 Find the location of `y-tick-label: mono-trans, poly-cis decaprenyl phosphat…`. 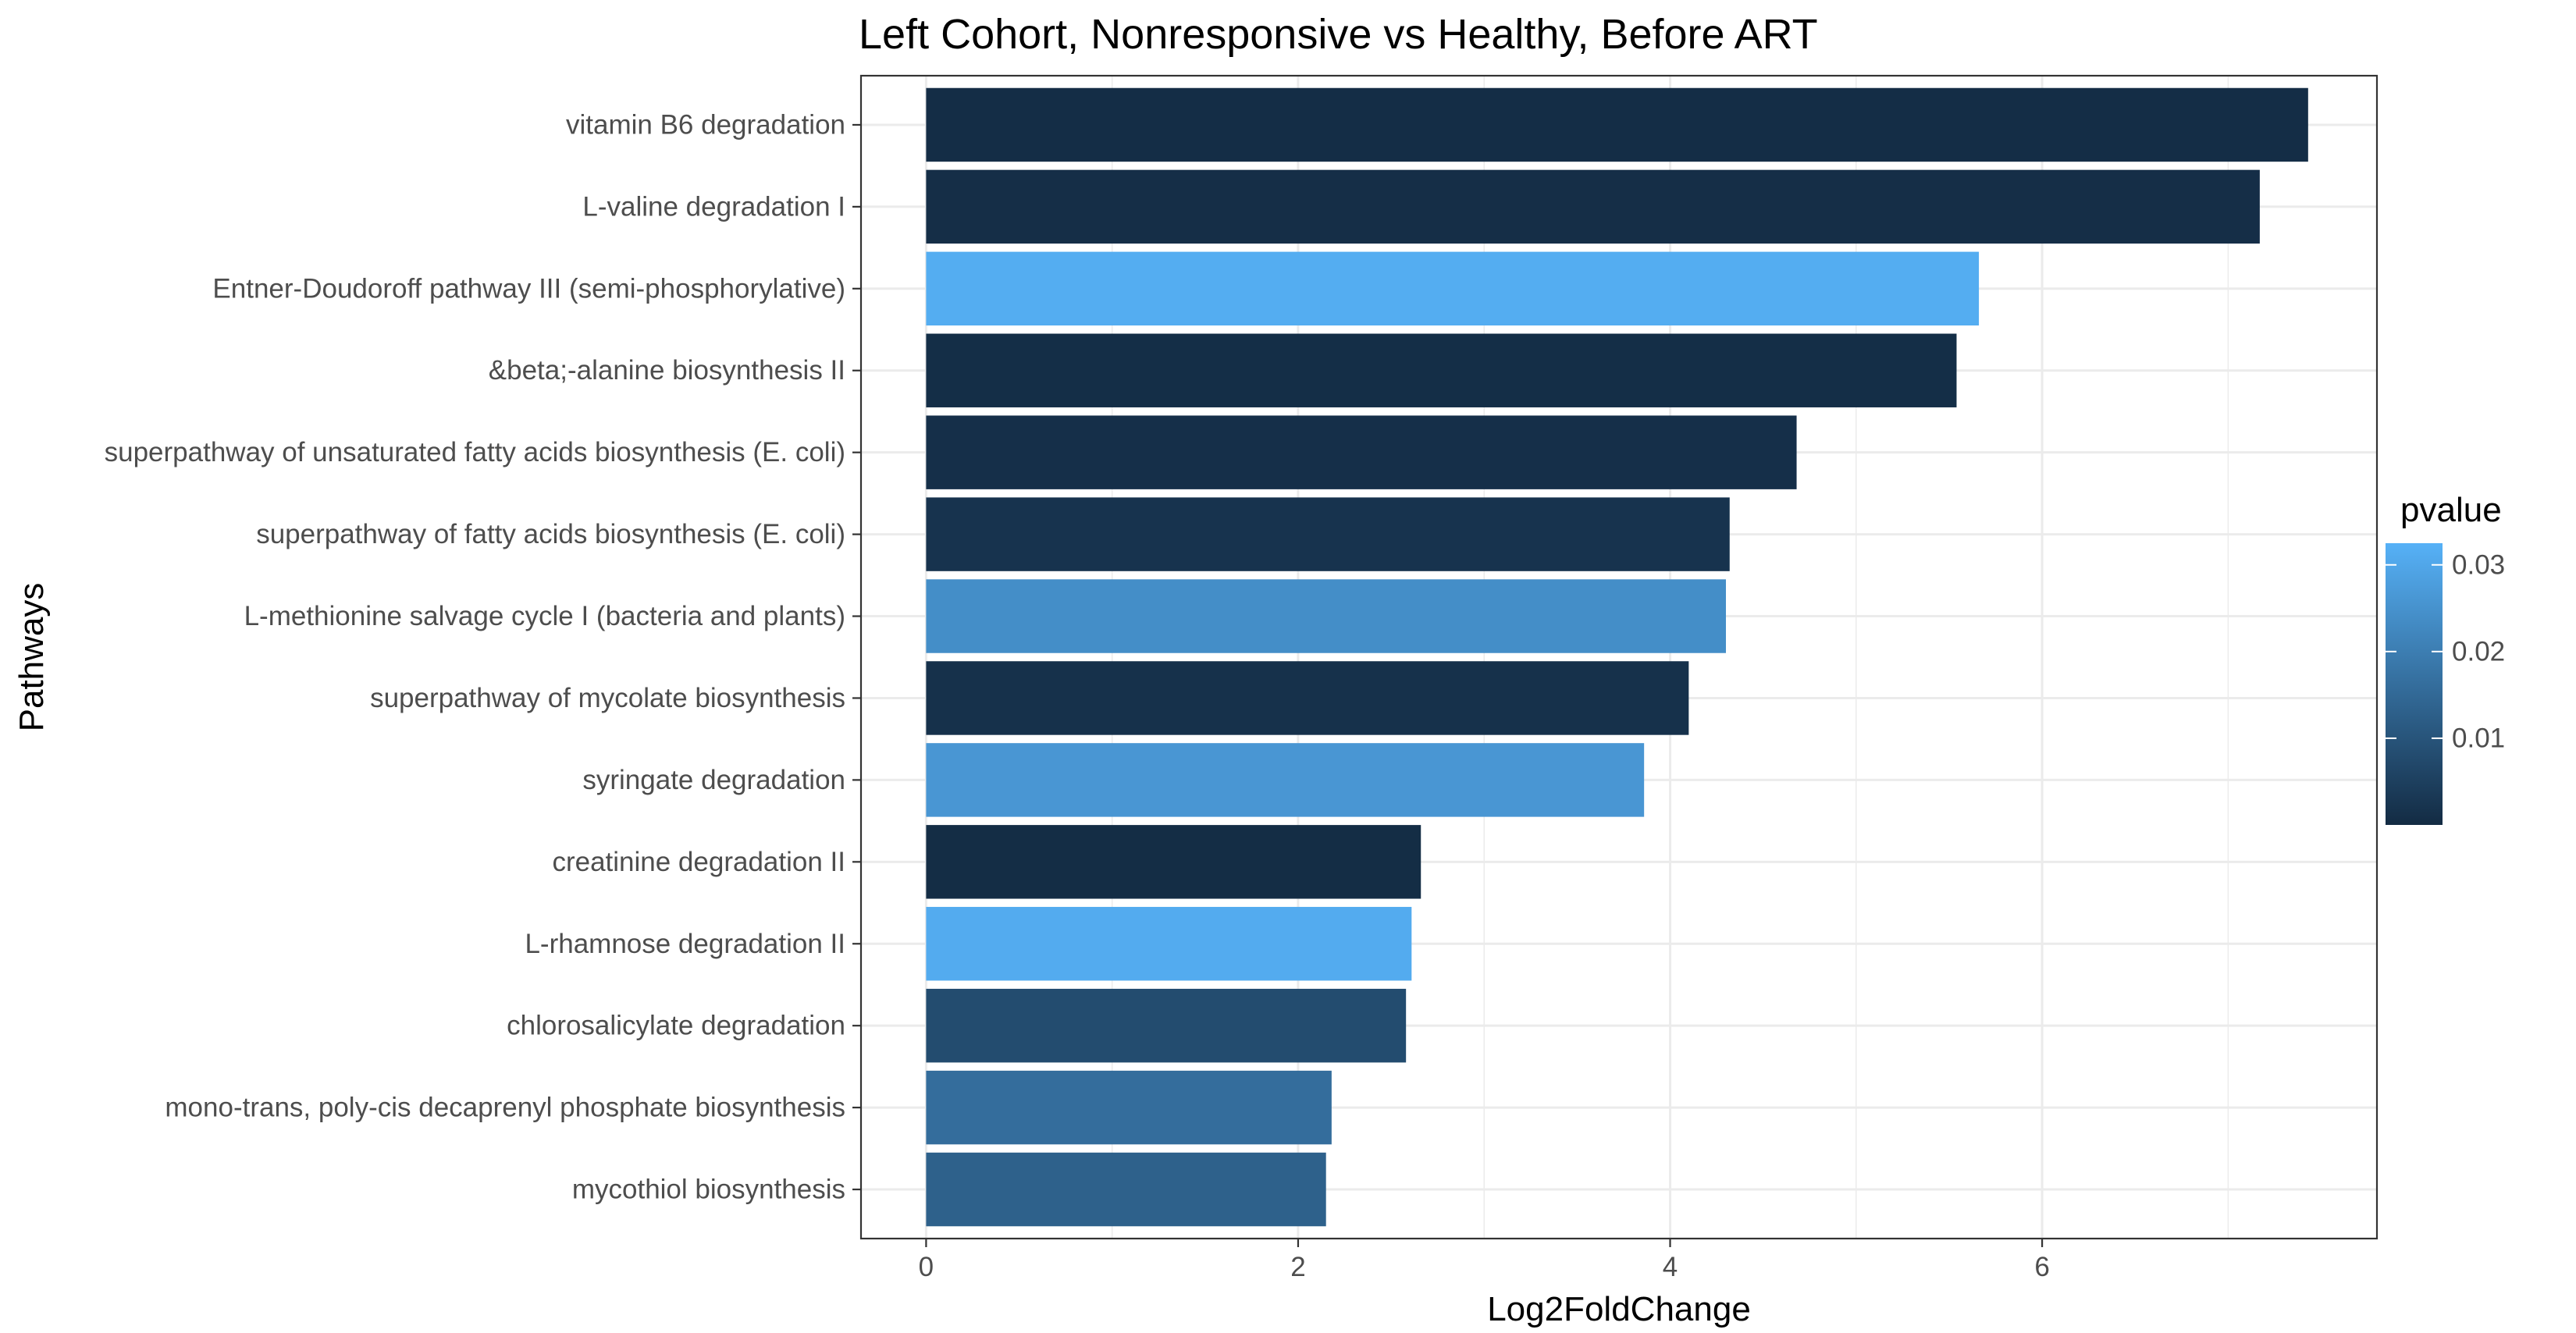

y-tick-label: mono-trans, poly-cis decaprenyl phosphat… is located at coordinates (505, 1108).